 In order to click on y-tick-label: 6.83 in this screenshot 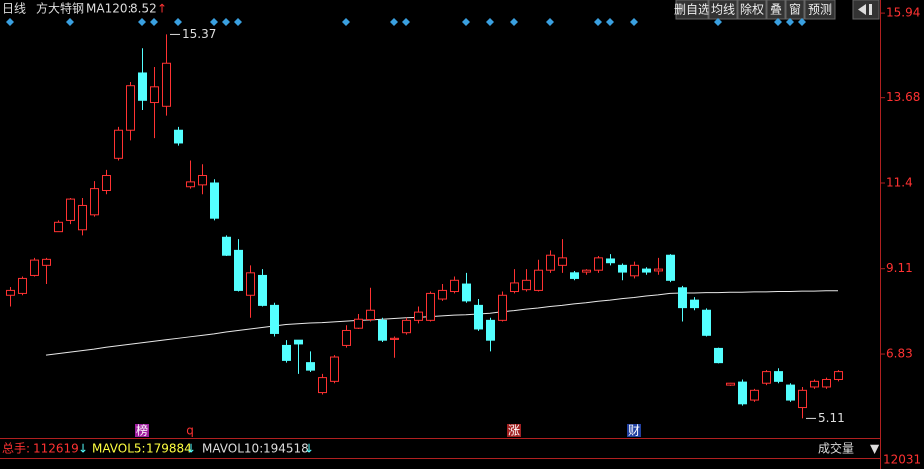, I will do `click(899, 354)`.